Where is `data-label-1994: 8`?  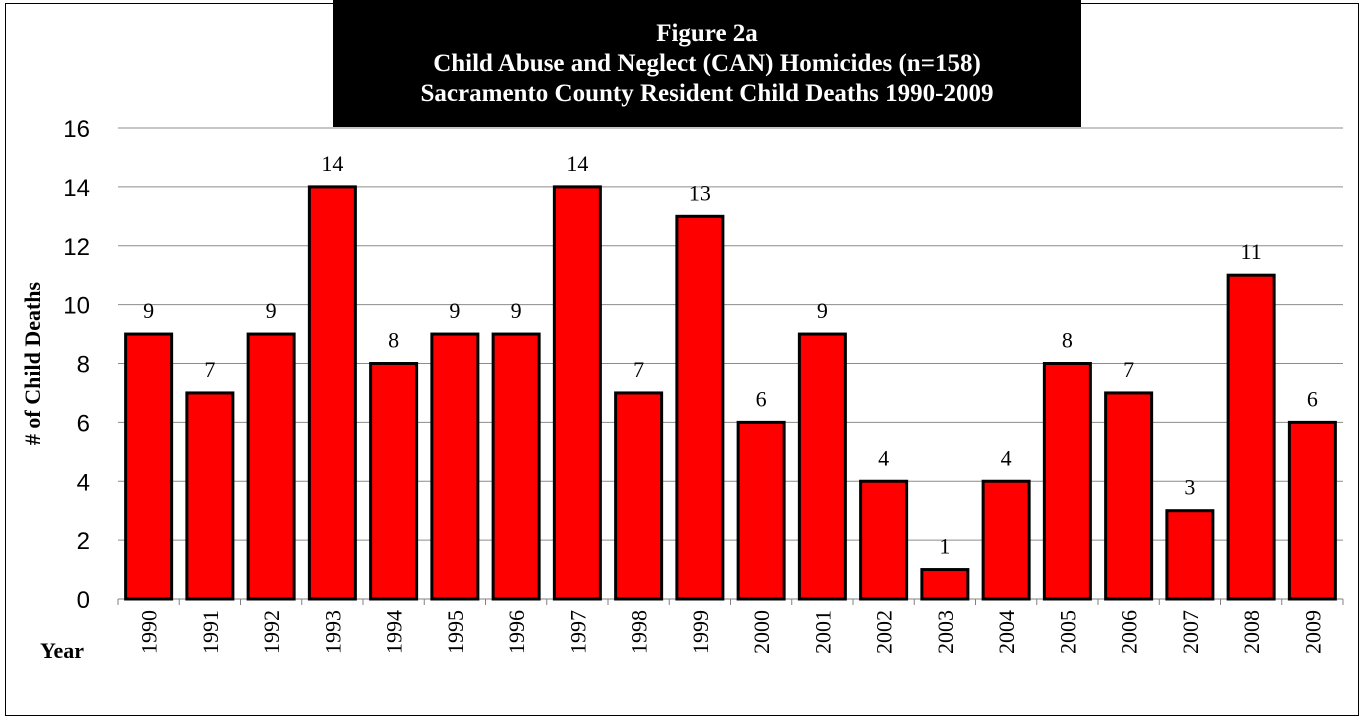
data-label-1994: 8 is located at coordinates (393, 340).